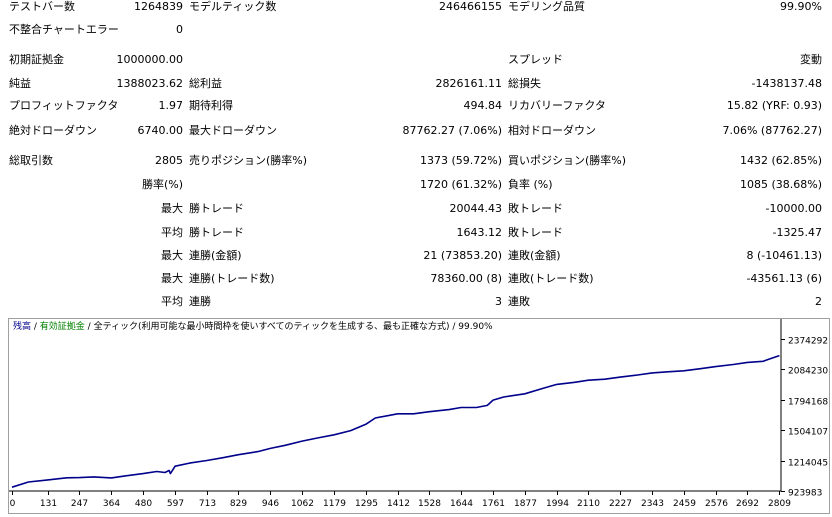 The width and height of the screenshot is (832, 517). What do you see at coordinates (149, 59) in the screenshot?
I see `stat-value: 1000000.00` at bounding box center [149, 59].